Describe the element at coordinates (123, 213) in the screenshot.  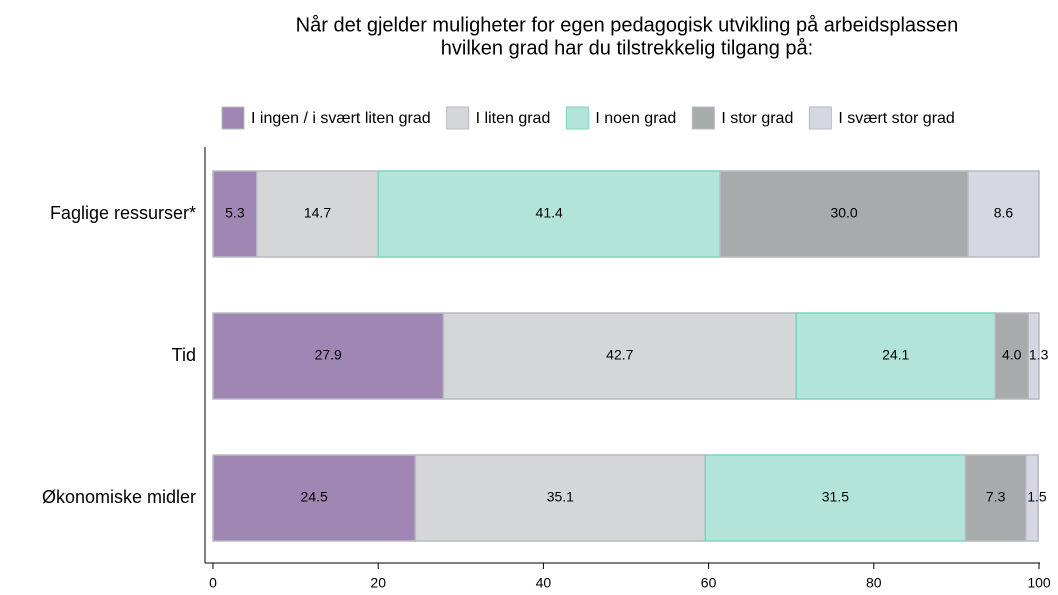
I see `y-tick-label: Faglige ressurser*` at that location.